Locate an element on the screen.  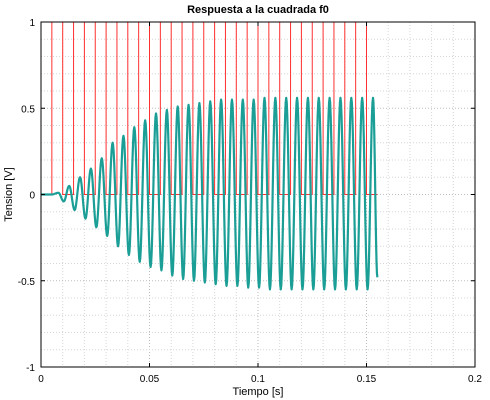
y-tick-label: -0.5 is located at coordinates (27, 282).